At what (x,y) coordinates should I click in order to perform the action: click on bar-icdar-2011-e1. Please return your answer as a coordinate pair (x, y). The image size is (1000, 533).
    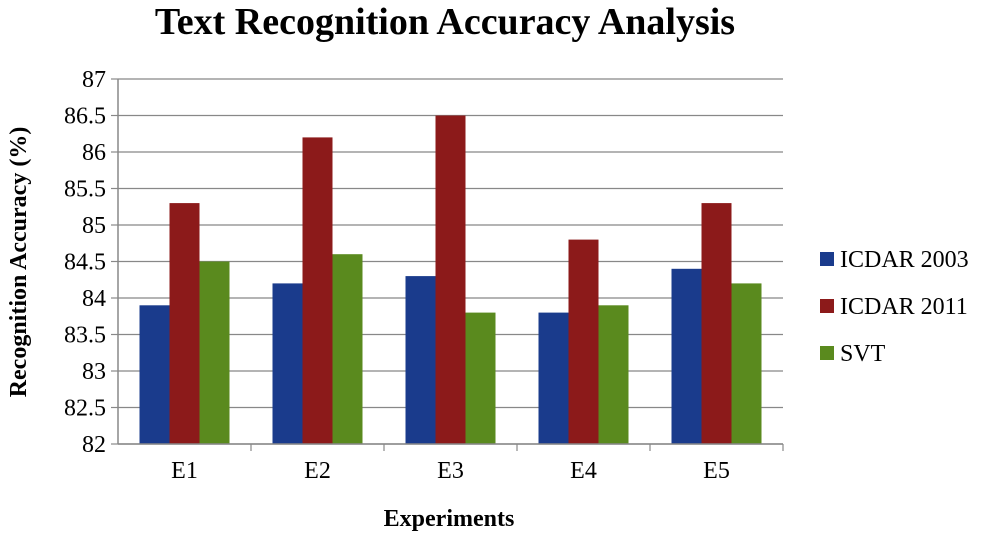
    Looking at the image, I should click on (184, 323).